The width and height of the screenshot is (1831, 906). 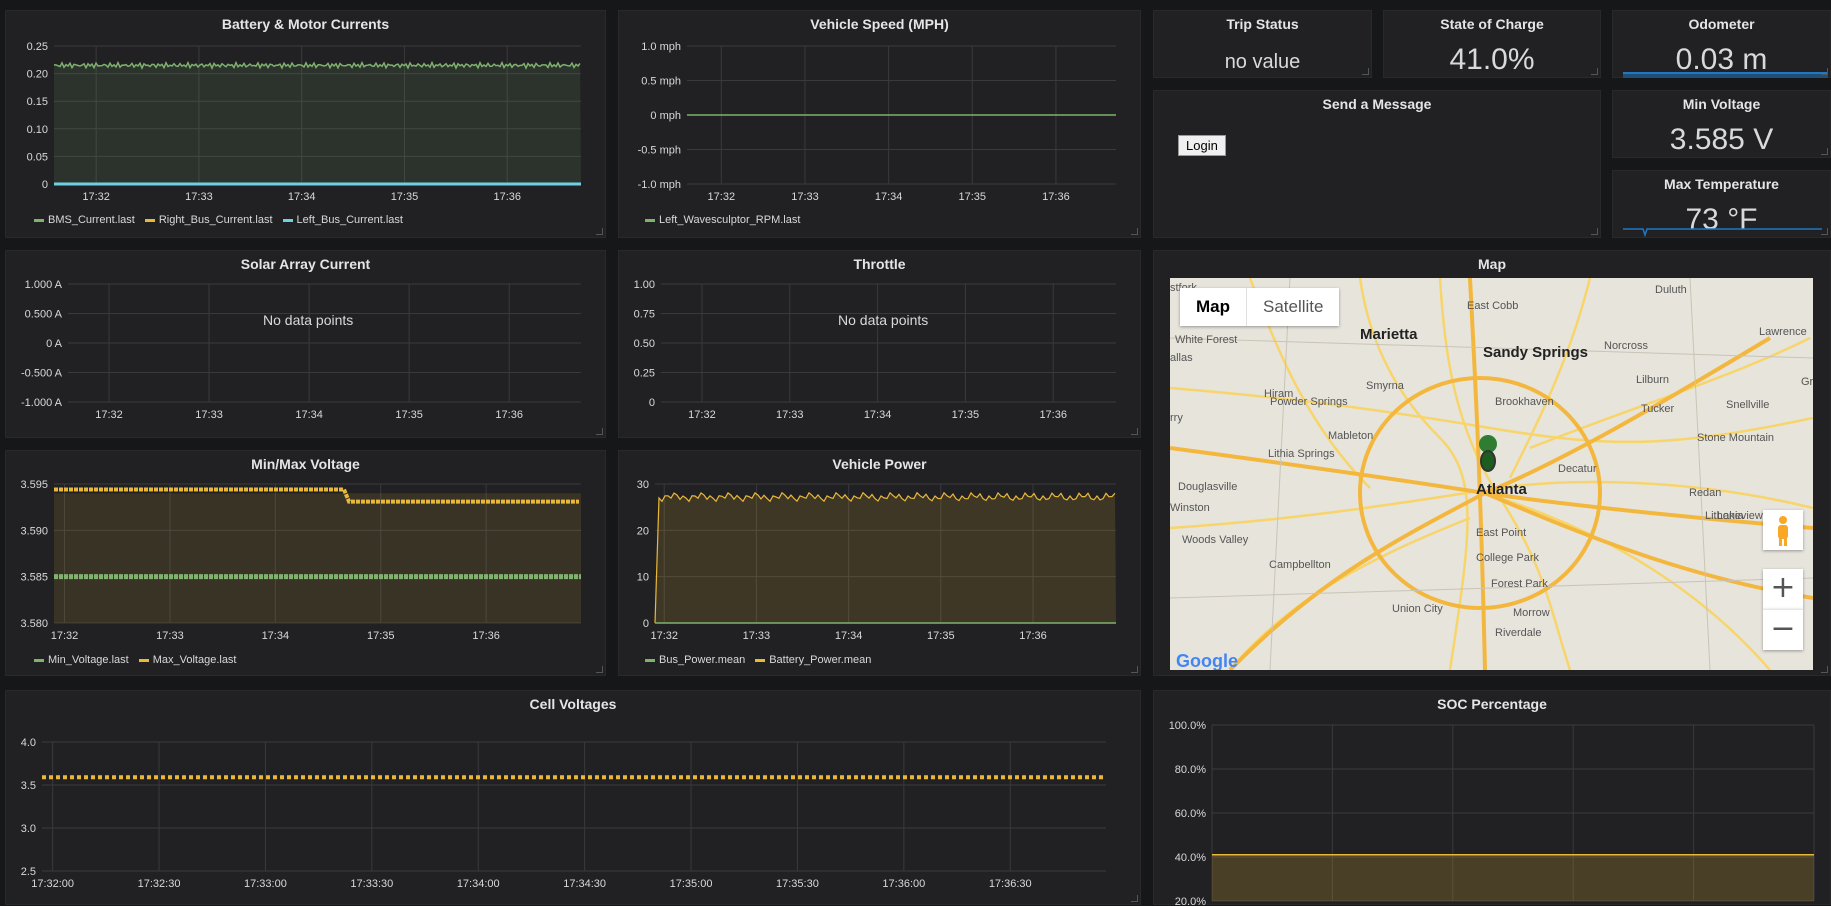 I want to click on map-place-label: Douglasville, so click(x=1208, y=487).